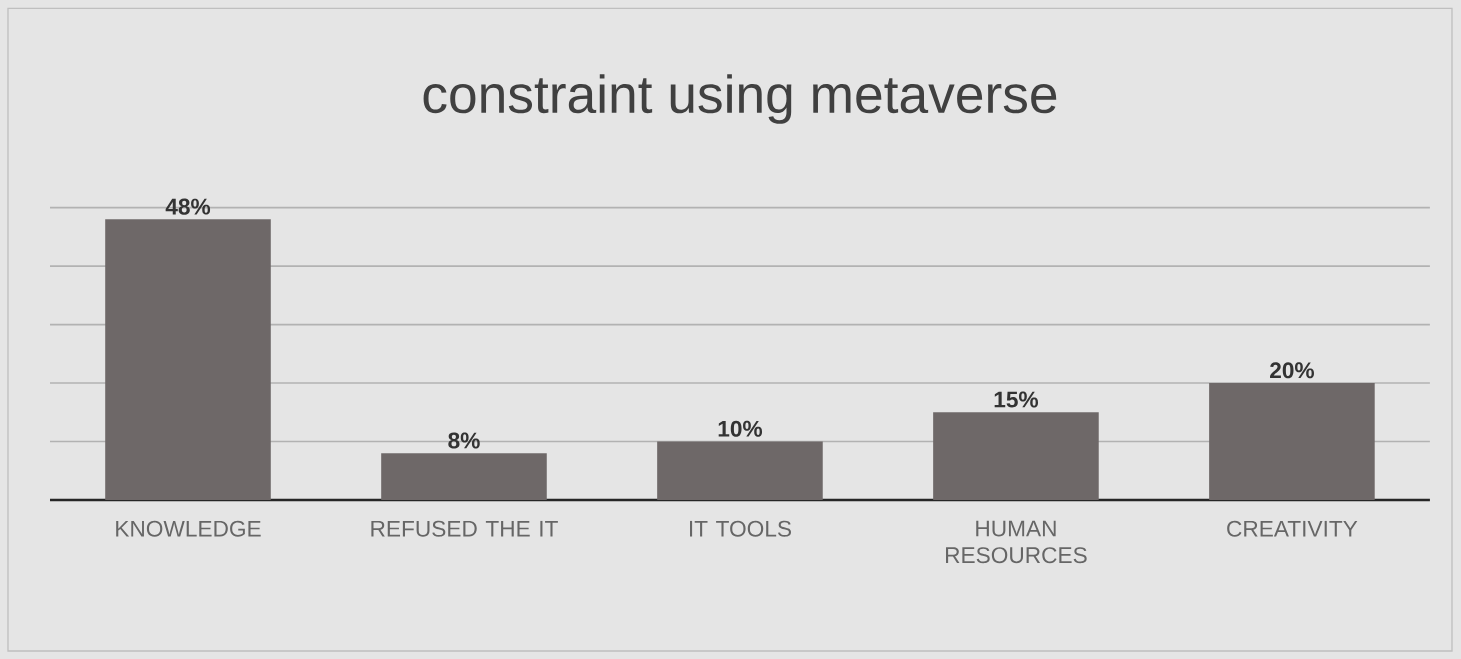  I want to click on chart-title: constraint using metaverse, so click(740, 99).